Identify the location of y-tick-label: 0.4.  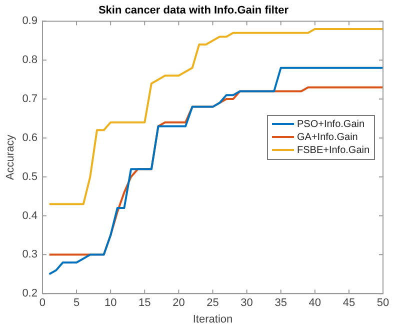
(30, 216).